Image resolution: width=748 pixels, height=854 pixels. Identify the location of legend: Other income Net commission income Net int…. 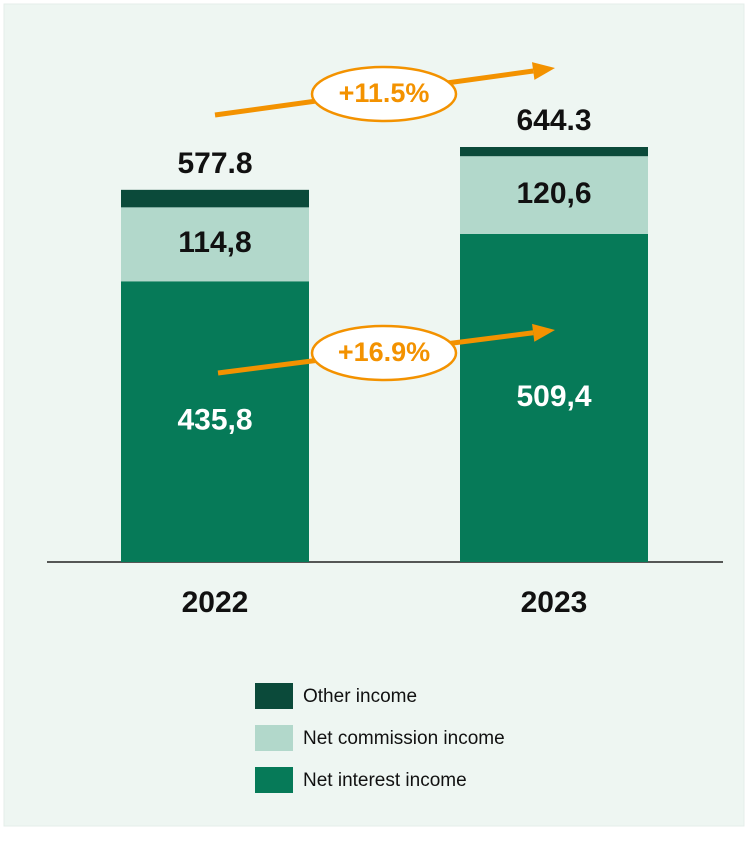
(380, 738).